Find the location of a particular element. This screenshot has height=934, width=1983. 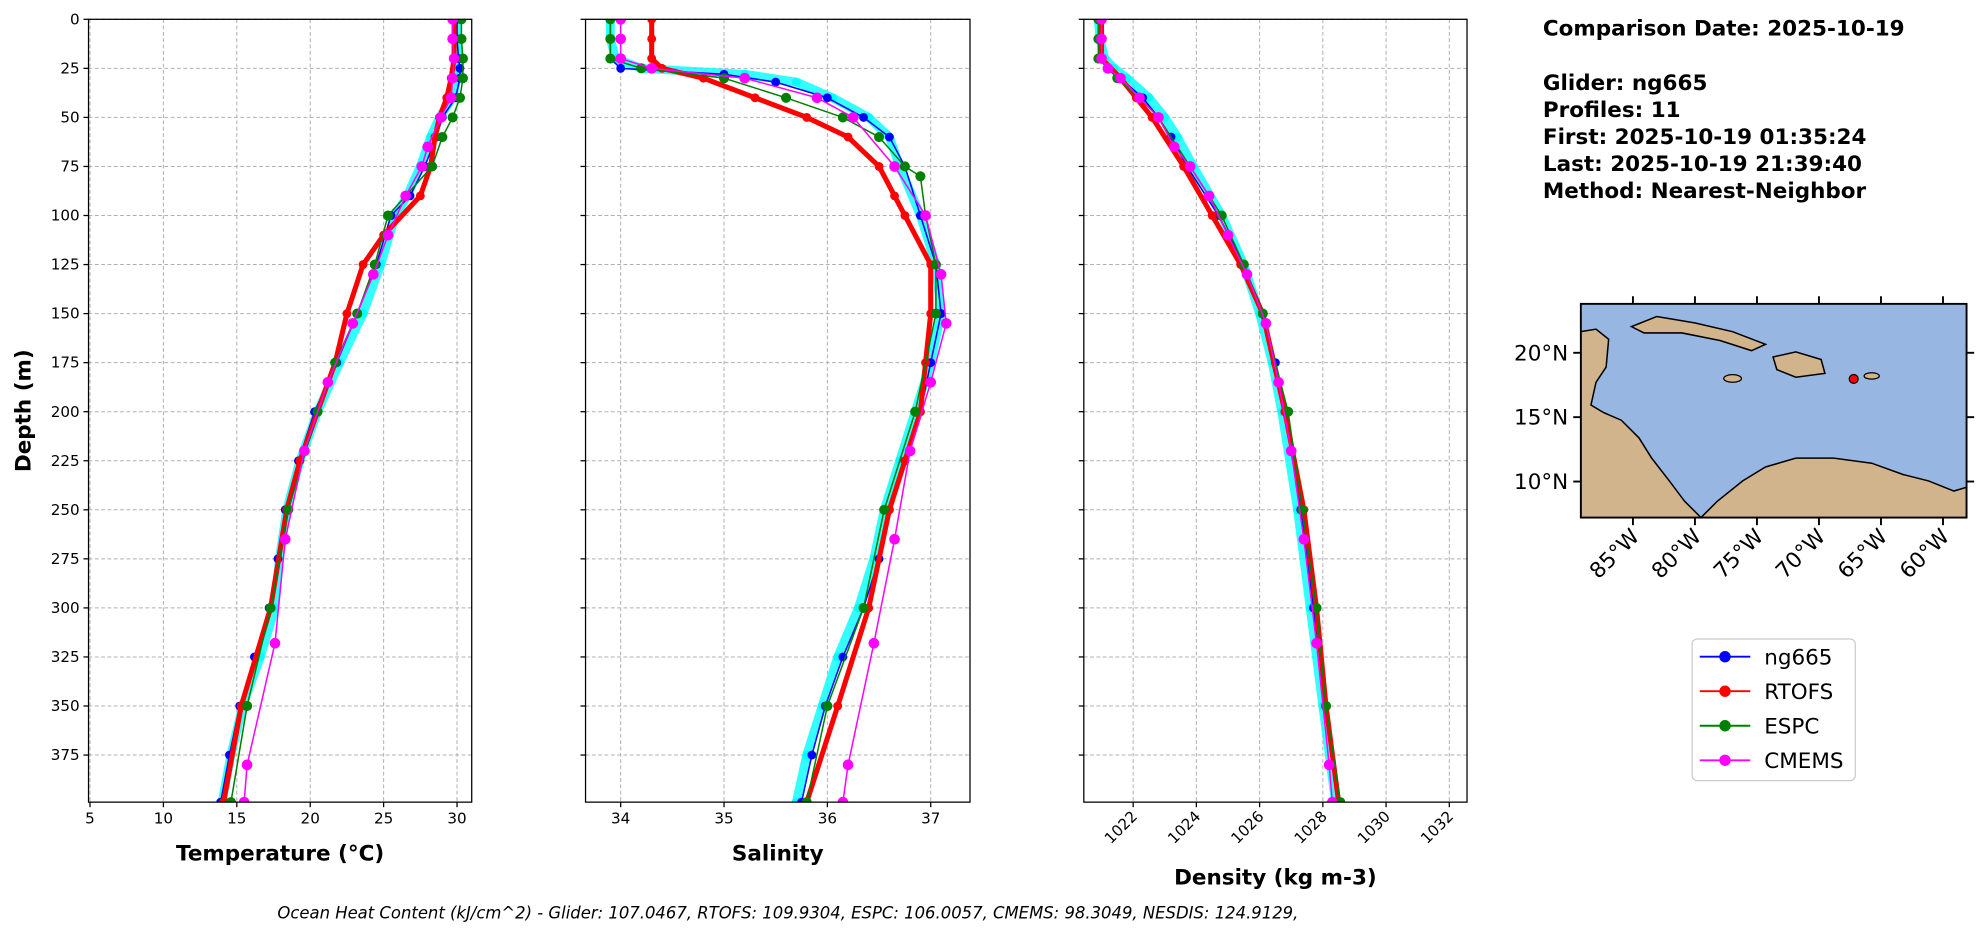

info-line: Profiles: 11 is located at coordinates (1612, 110).